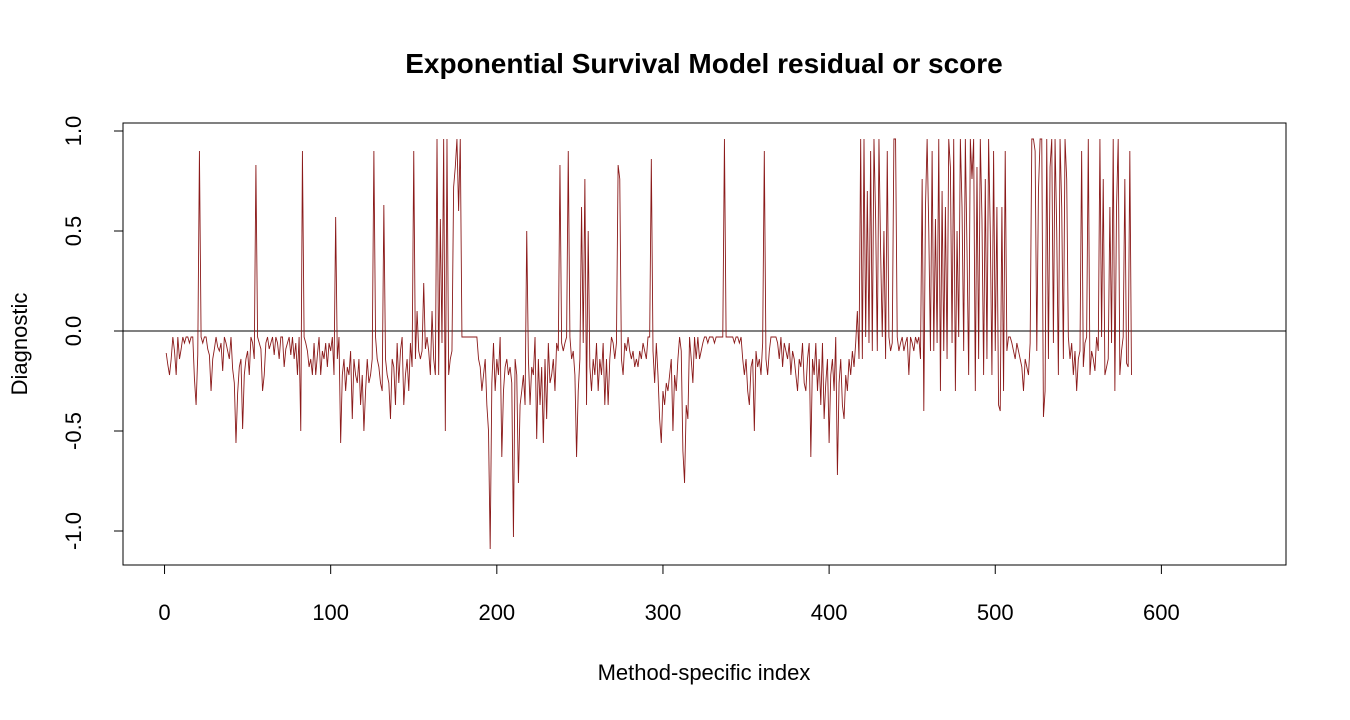  What do you see at coordinates (73, 331) in the screenshot?
I see `y-tick-label: 0.0` at bounding box center [73, 331].